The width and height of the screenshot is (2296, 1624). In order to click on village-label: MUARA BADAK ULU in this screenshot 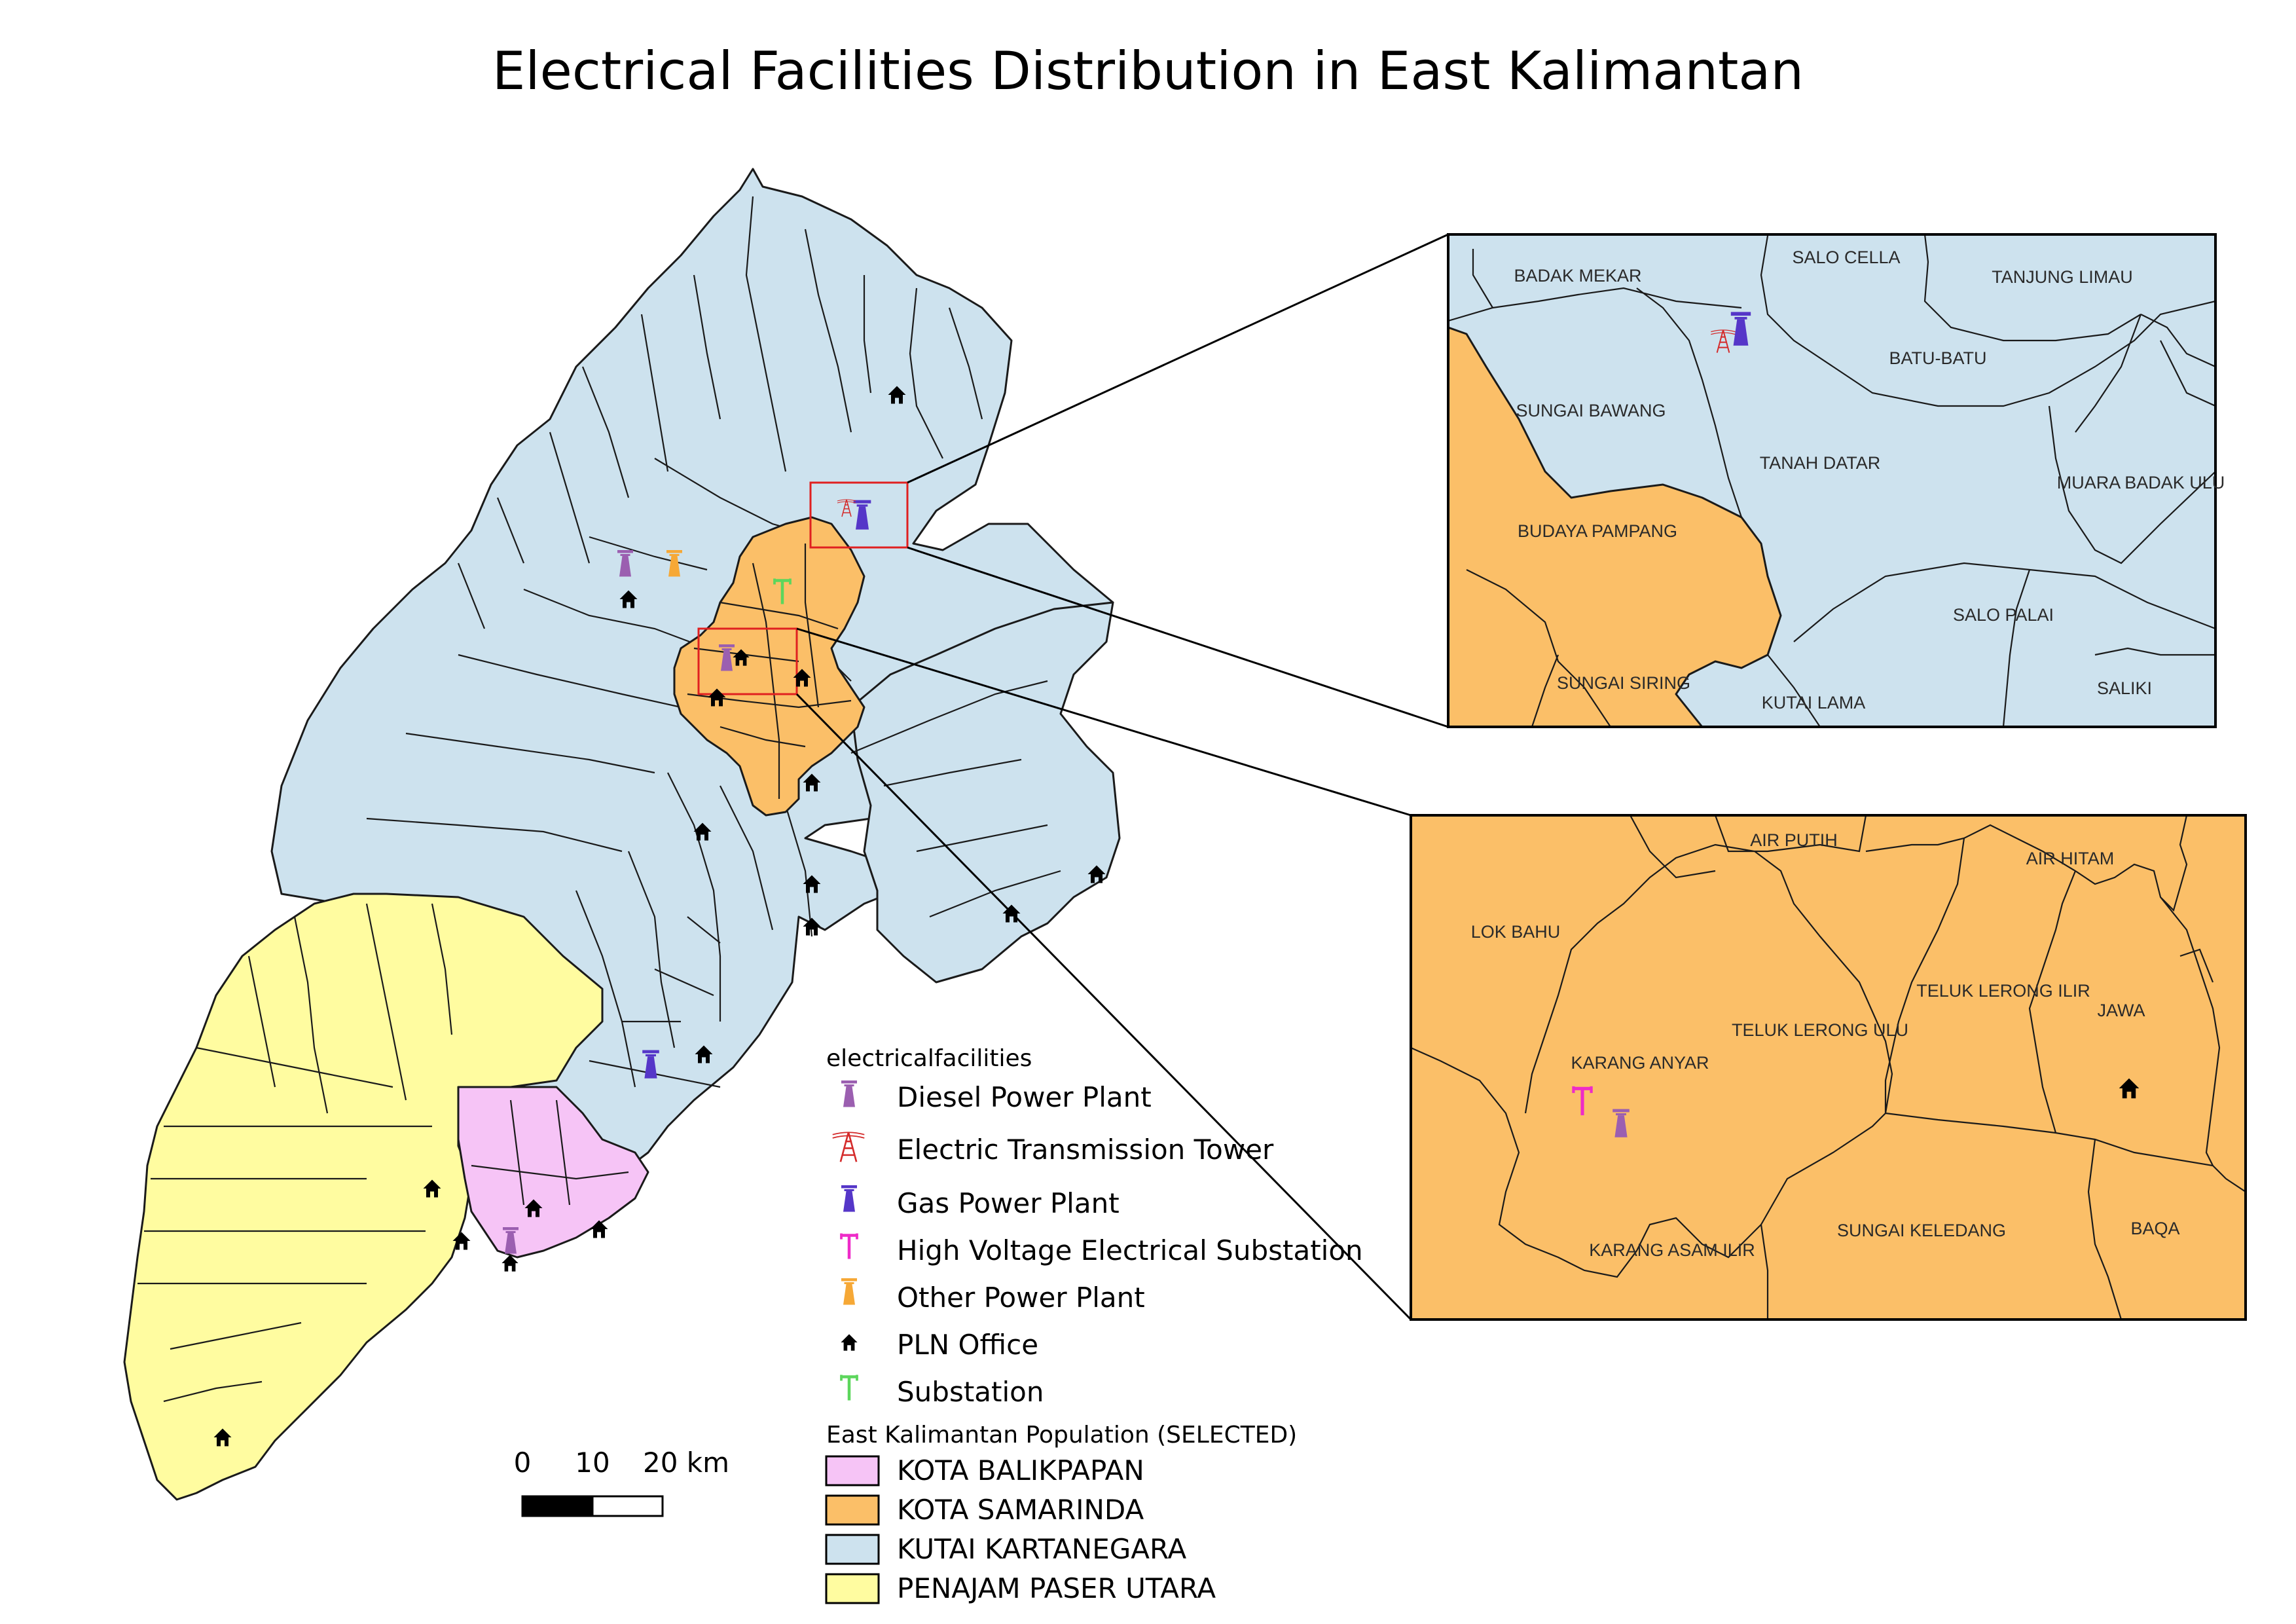, I will do `click(2141, 482)`.